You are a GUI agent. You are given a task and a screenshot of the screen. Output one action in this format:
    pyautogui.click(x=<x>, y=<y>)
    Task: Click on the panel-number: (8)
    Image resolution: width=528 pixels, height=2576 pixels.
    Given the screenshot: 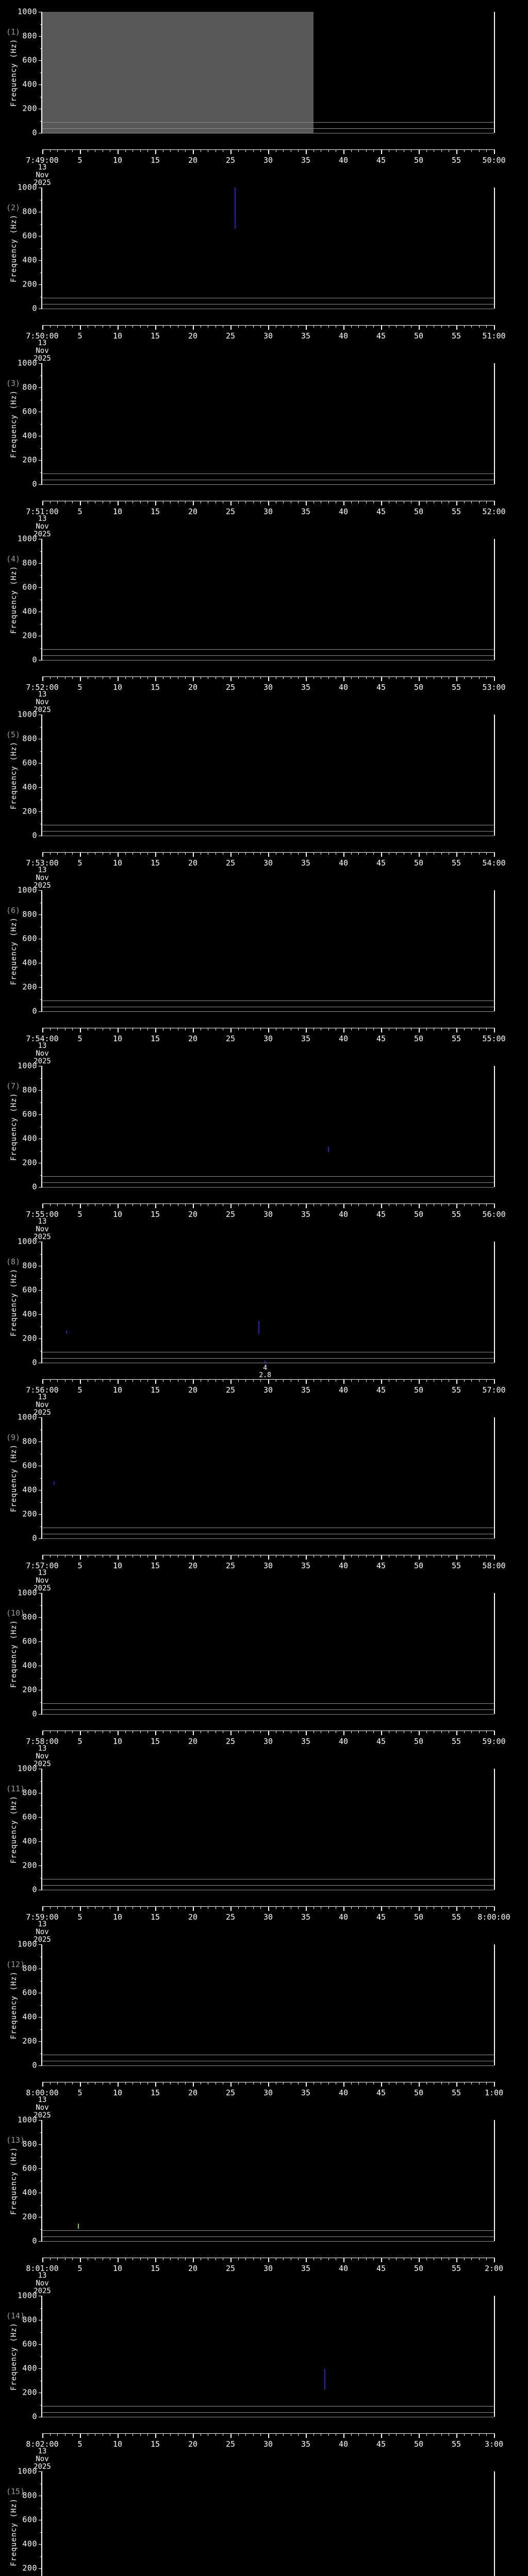 What is the action you would take?
    pyautogui.click(x=13, y=1261)
    